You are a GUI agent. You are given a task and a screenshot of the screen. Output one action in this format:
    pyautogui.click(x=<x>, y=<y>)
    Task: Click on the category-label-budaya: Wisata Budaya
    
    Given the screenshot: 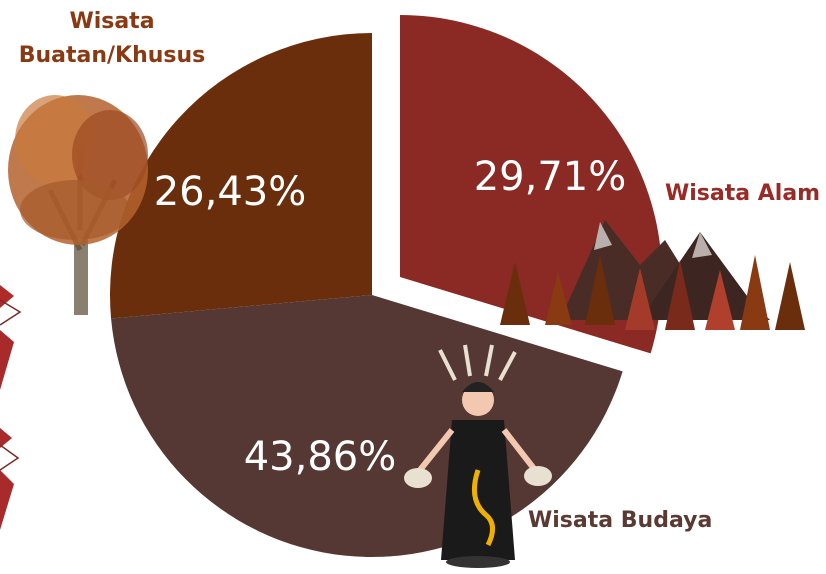 What is the action you would take?
    pyautogui.click(x=620, y=520)
    